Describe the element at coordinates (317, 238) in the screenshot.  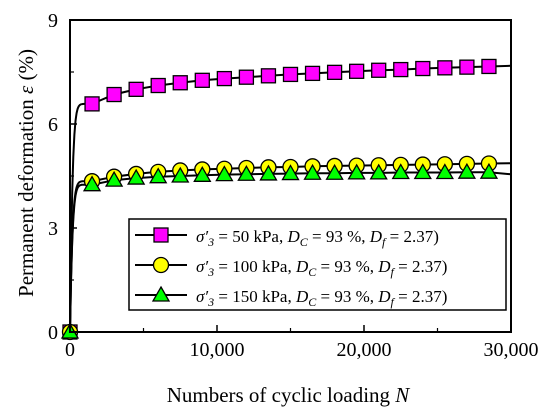
I see `legend-label: σ′3 = 50 kPa, DC = 93 %, Df = 2.37)` at that location.